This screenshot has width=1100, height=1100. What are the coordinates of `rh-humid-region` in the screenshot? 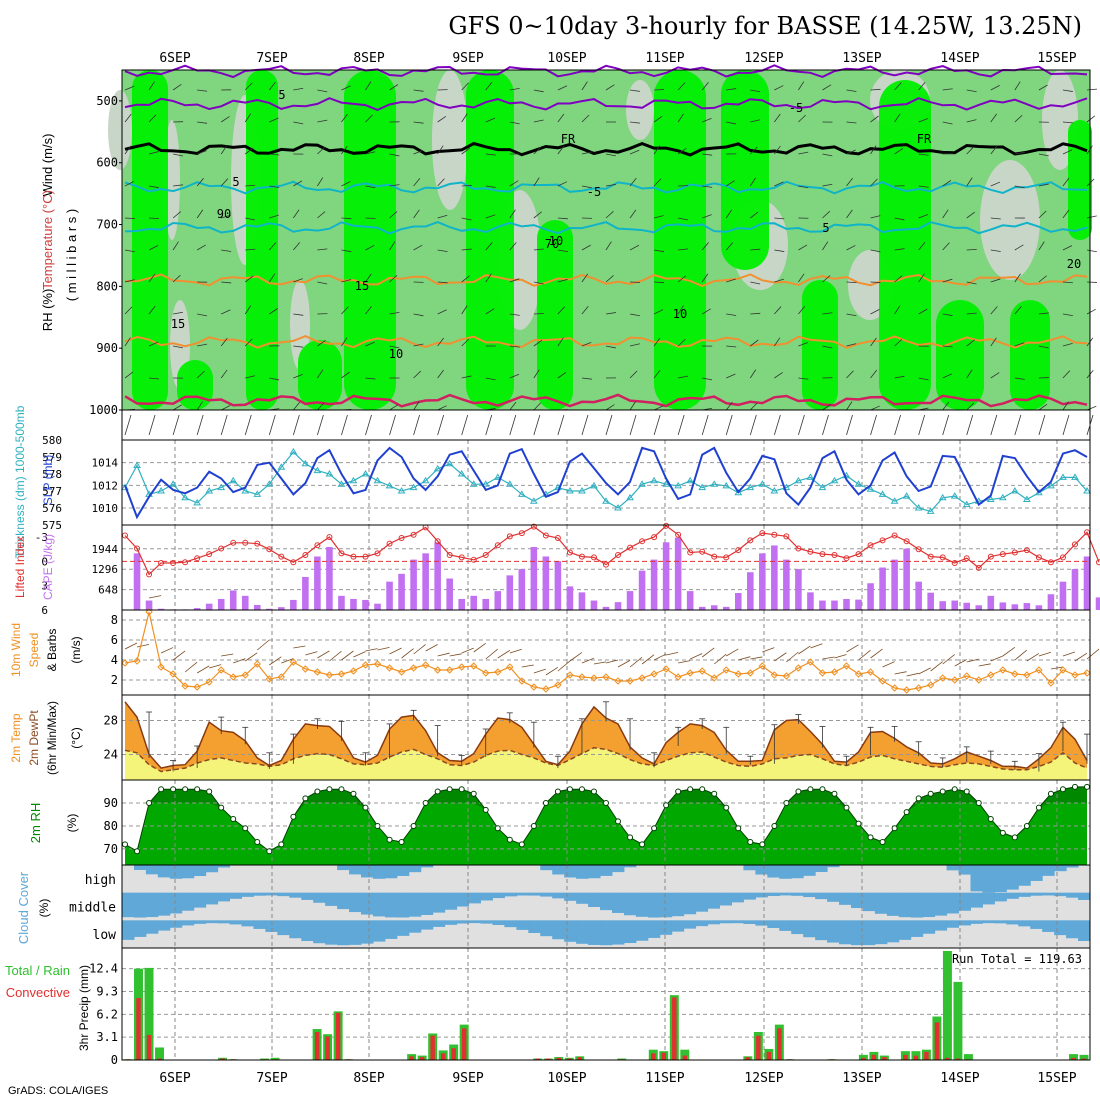 It's located at (820, 345).